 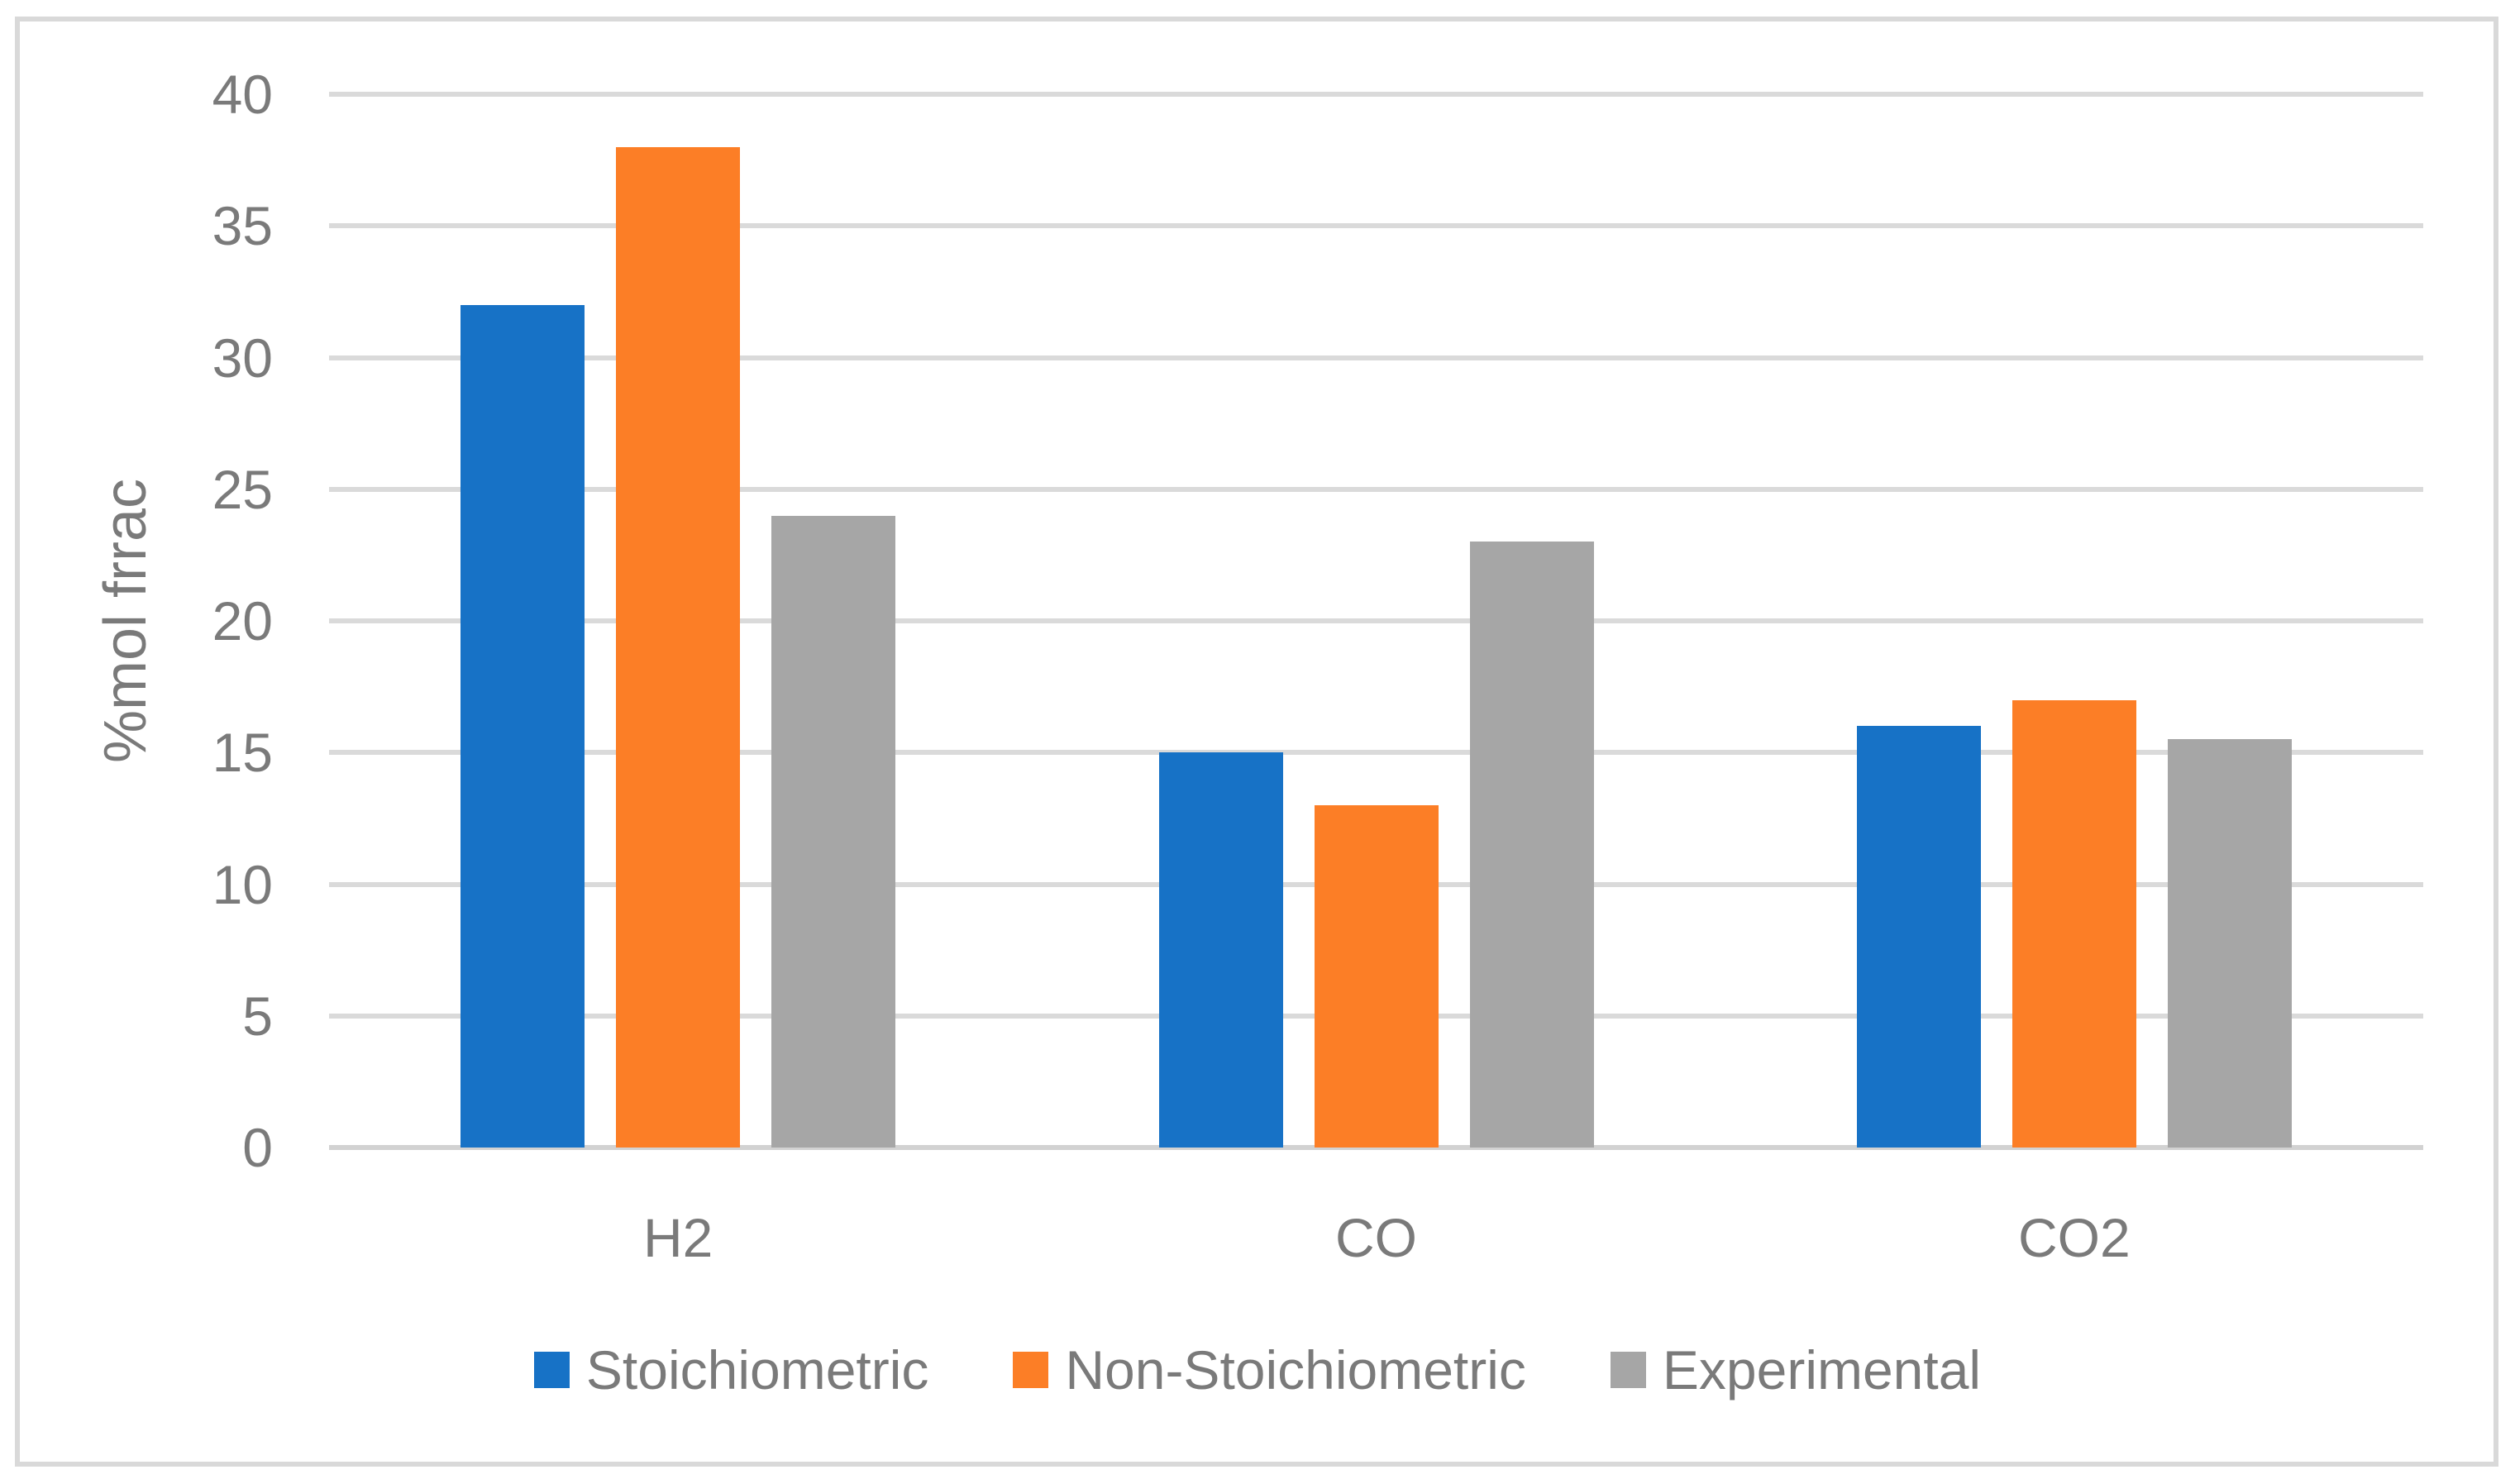 I want to click on category-label: CO, so click(x=1376, y=1238).